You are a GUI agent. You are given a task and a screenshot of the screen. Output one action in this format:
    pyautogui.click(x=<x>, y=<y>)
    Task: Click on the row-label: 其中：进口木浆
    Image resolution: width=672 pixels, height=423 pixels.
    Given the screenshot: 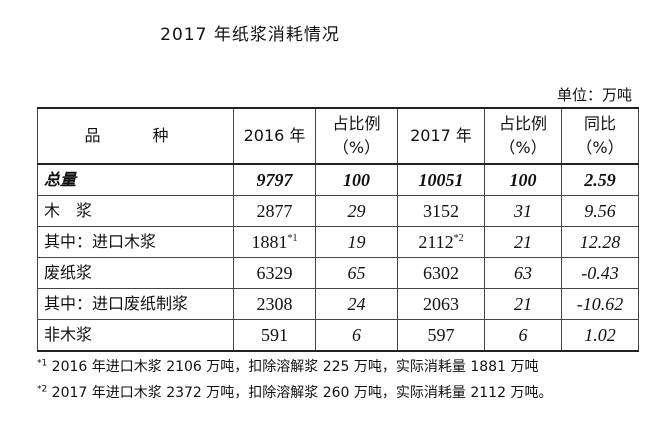 What is the action you would take?
    pyautogui.click(x=135, y=242)
    